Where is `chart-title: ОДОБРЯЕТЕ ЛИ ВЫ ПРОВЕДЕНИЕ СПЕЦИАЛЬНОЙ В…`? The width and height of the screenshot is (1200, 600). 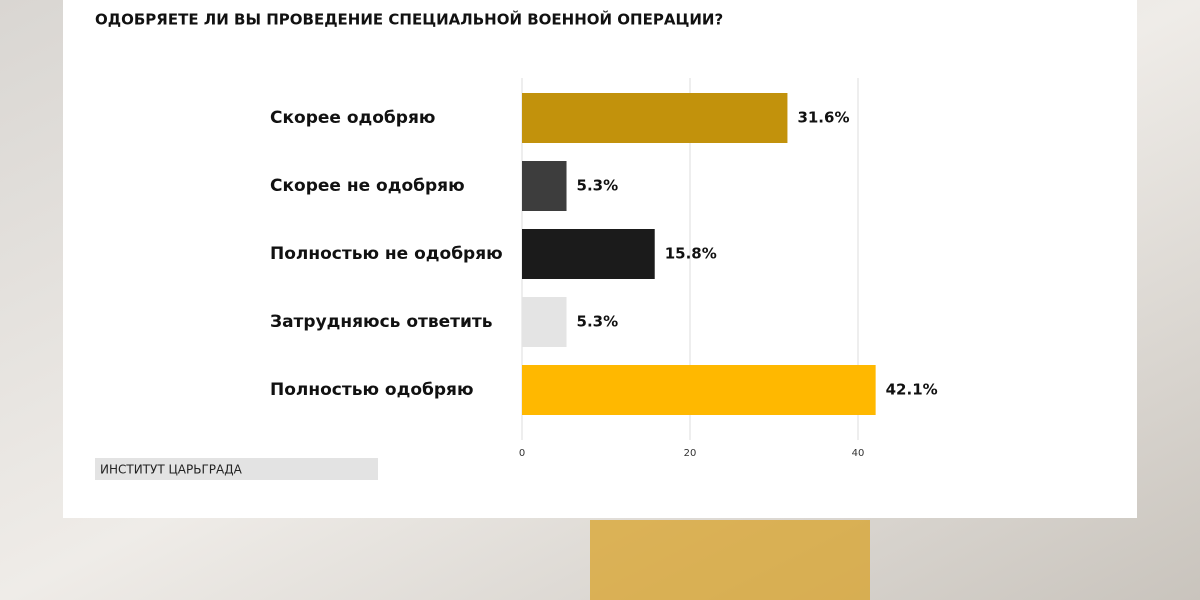
chart-title: ОДОБРЯЕТЕ ЛИ ВЫ ПРОВЕДЕНИЕ СПЕЦИАЛЬНОЙ В… is located at coordinates (409, 19).